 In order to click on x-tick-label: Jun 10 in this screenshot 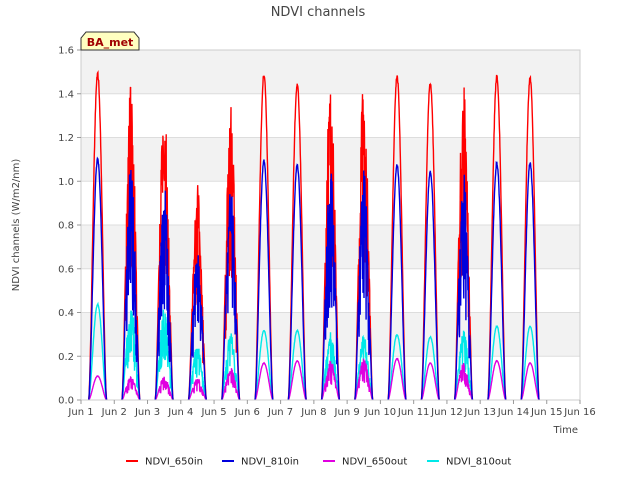, I will do `click(380, 412)`.